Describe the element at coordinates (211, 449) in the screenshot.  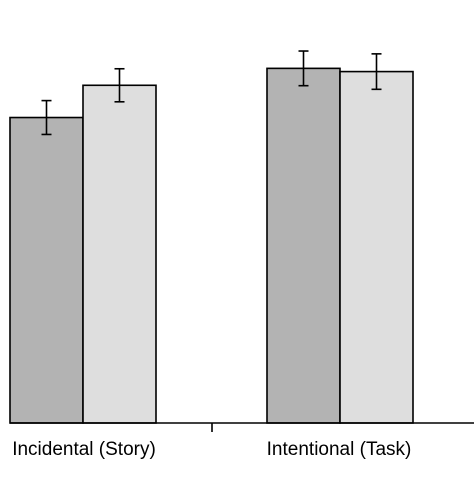
I see `x-tick-labels: Incidental (Story) Intentional (Task)` at that location.